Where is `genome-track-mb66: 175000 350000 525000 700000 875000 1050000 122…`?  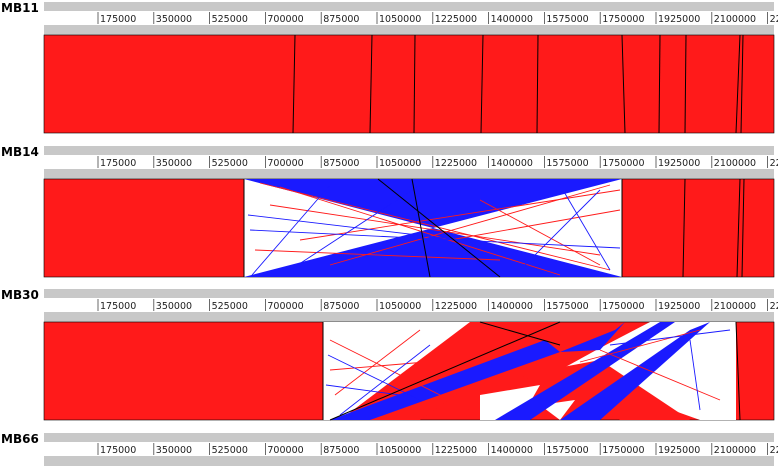
genome-track-mb66: 175000 350000 525000 700000 875000 1050000 122… is located at coordinates (411, 449).